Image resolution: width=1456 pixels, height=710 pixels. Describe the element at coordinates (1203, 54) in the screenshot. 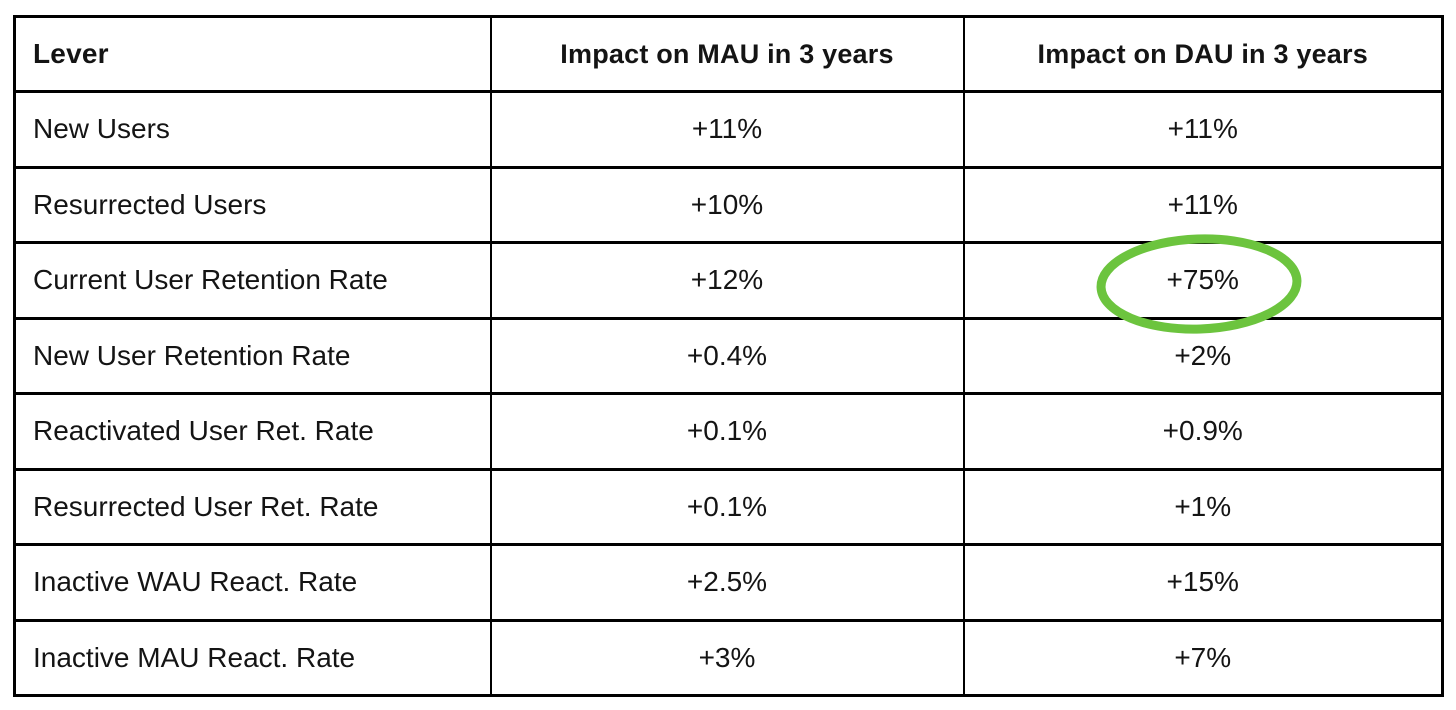

I see `header-dau-impact: Impact on DAU in 3 years` at that location.